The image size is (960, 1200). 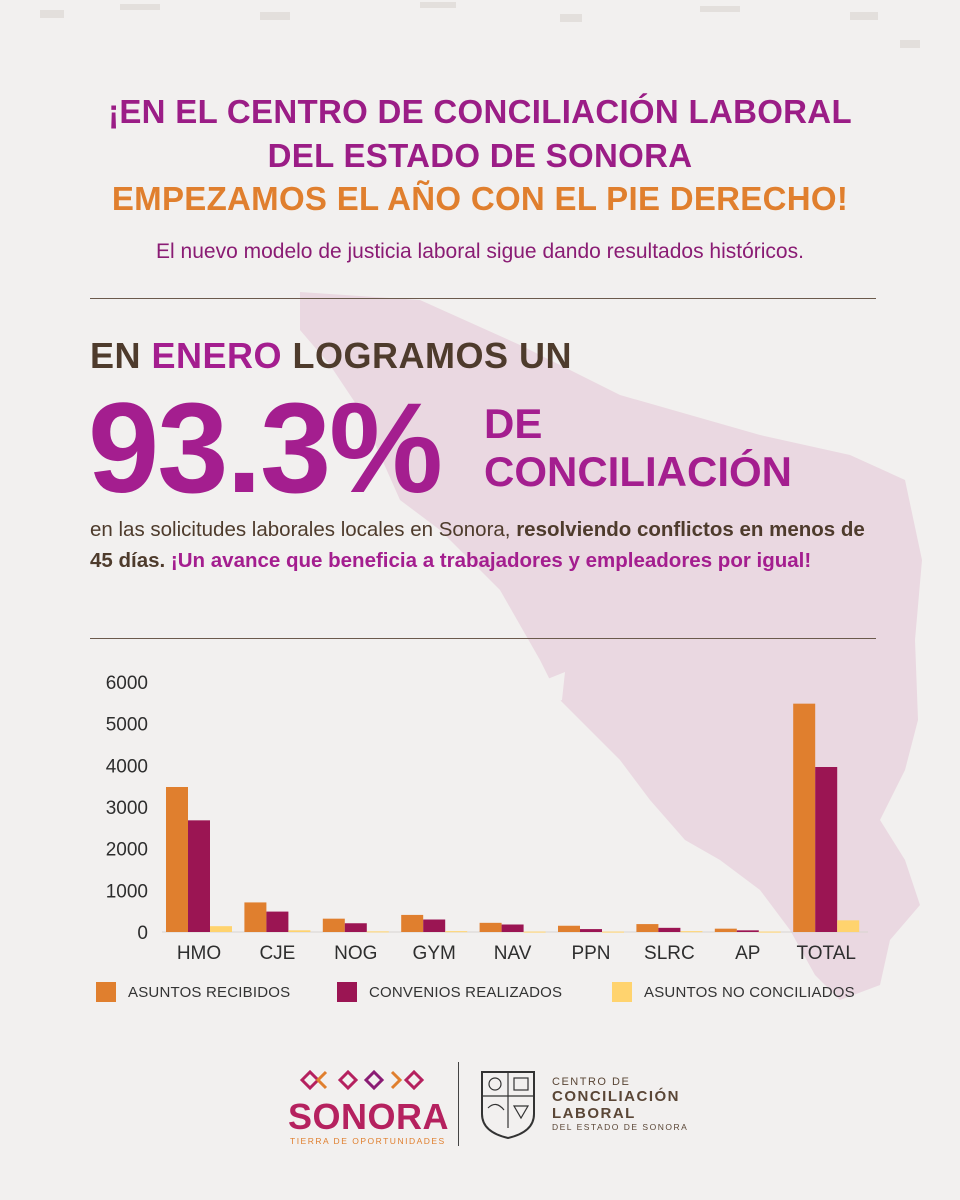 What do you see at coordinates (458, 1104) in the screenshot?
I see `footer-divider` at bounding box center [458, 1104].